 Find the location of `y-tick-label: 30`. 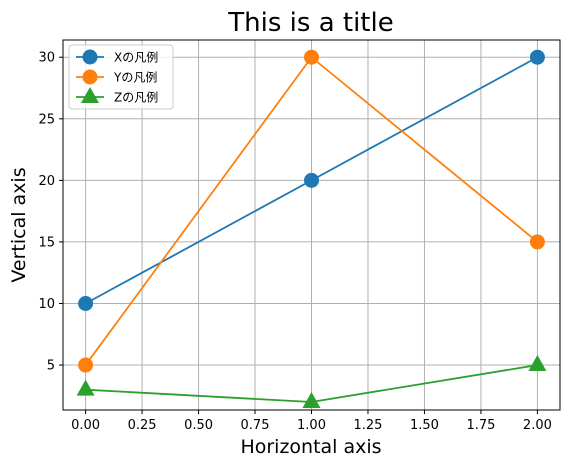

y-tick-label: 30 is located at coordinates (46, 58).